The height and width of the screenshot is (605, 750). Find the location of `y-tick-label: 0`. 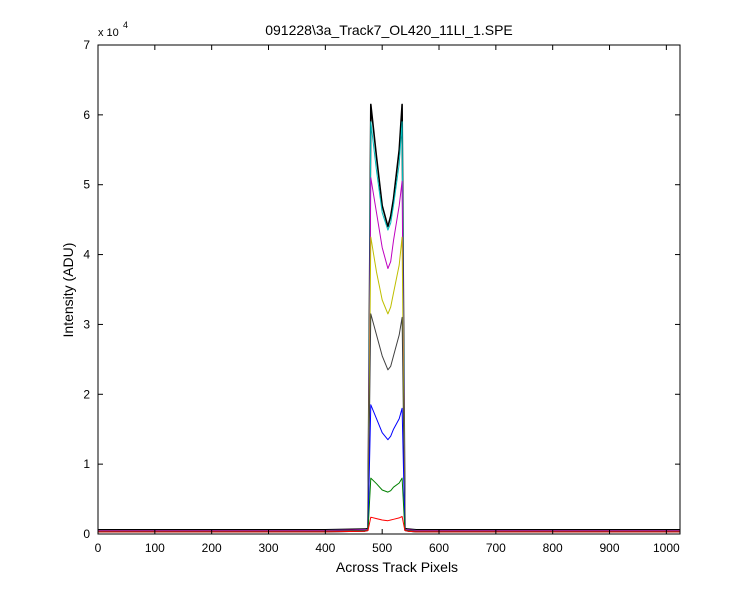

y-tick-label: 0 is located at coordinates (86, 534).